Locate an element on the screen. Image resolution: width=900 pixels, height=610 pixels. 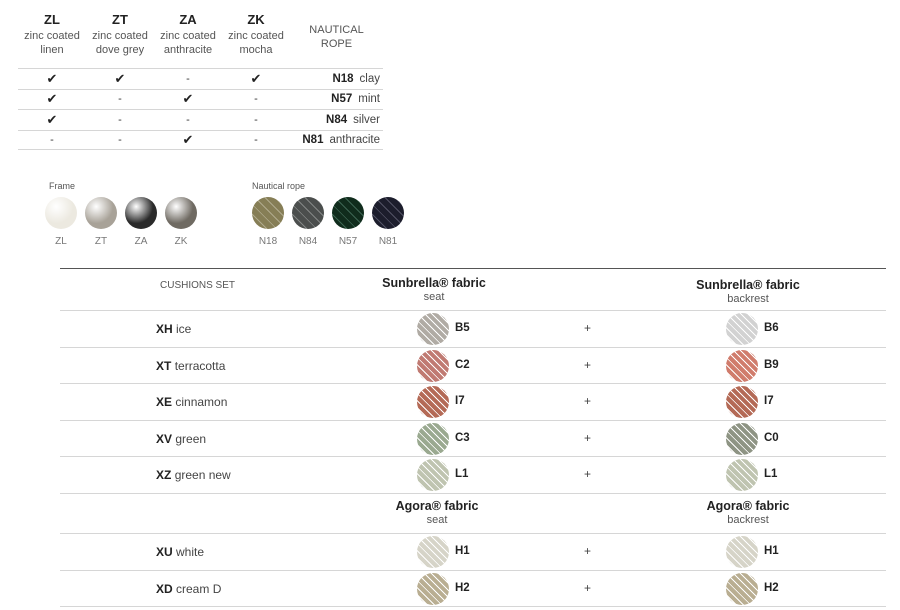
seat-fabric-heading: Sunbrella® fabric seat is located at coordinates (434, 289).